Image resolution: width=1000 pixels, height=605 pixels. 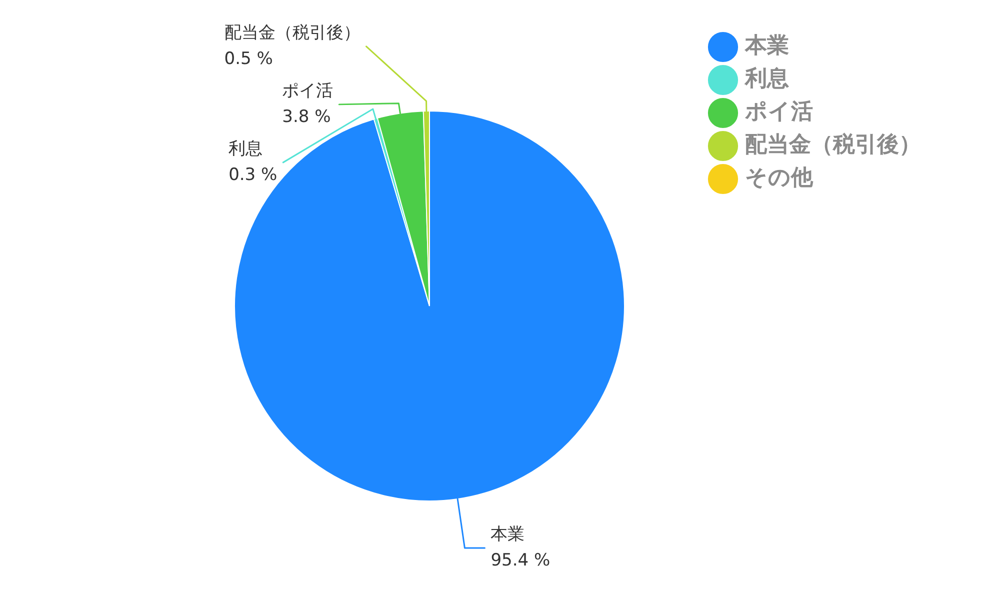 What do you see at coordinates (245, 148) in the screenshot?
I see `slice-label: 利息` at bounding box center [245, 148].